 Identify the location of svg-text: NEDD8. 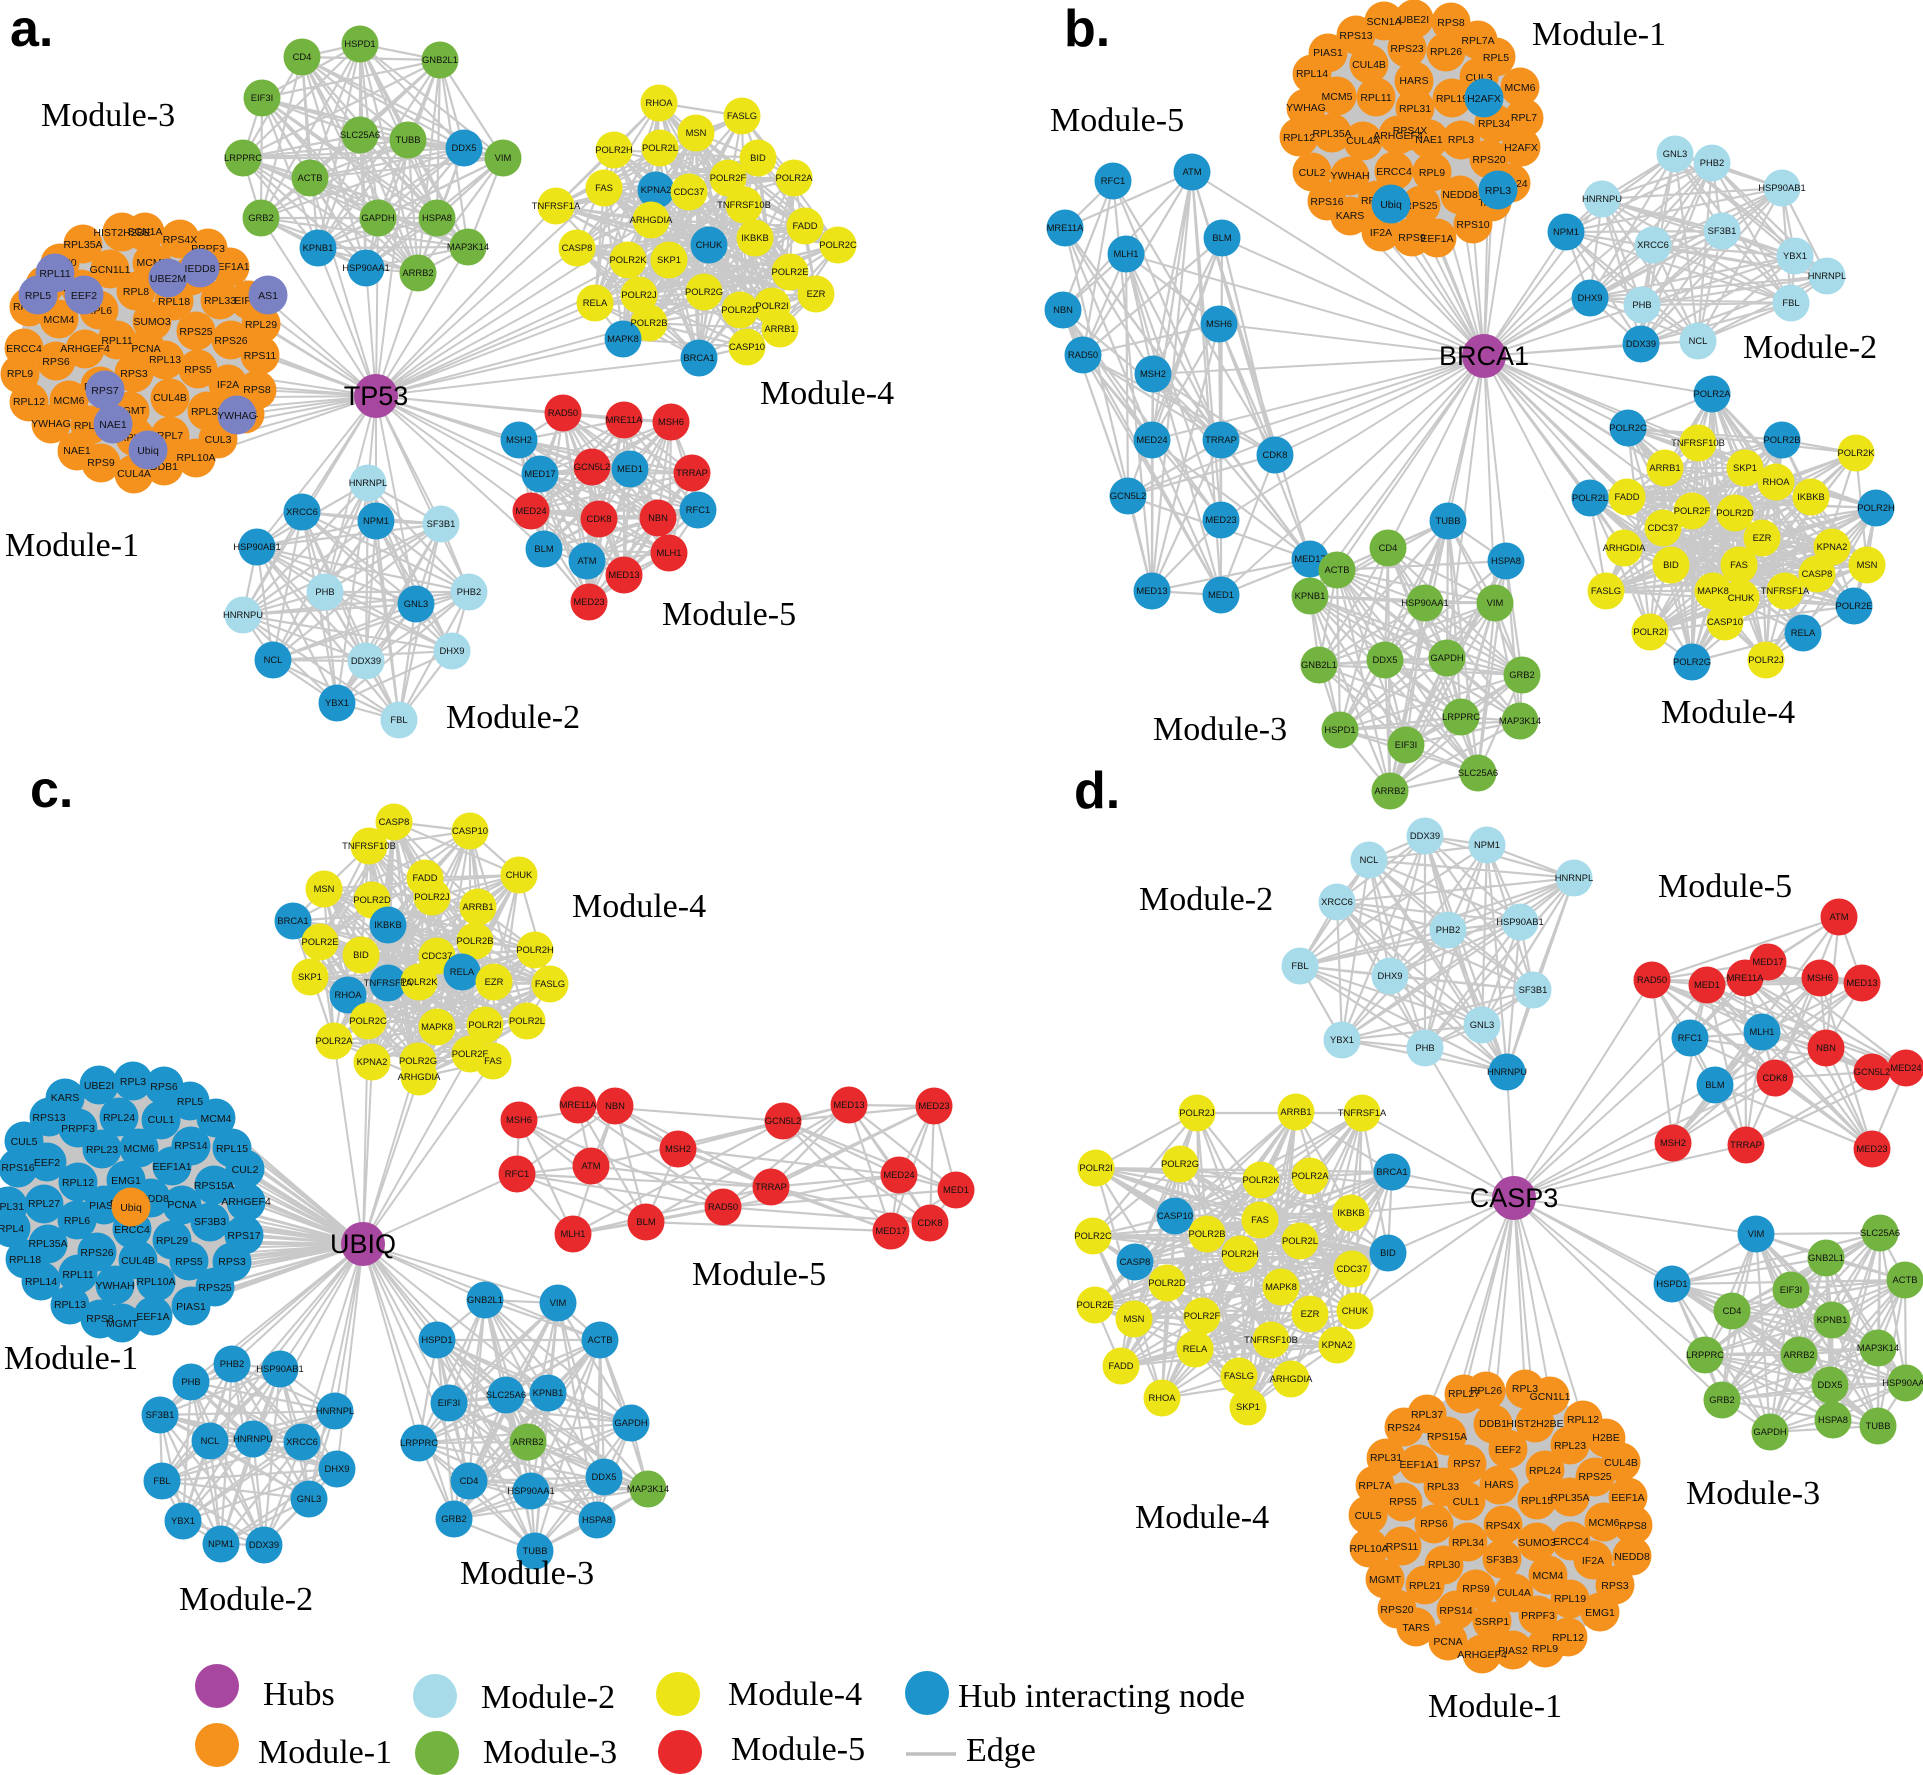
(1460, 195).